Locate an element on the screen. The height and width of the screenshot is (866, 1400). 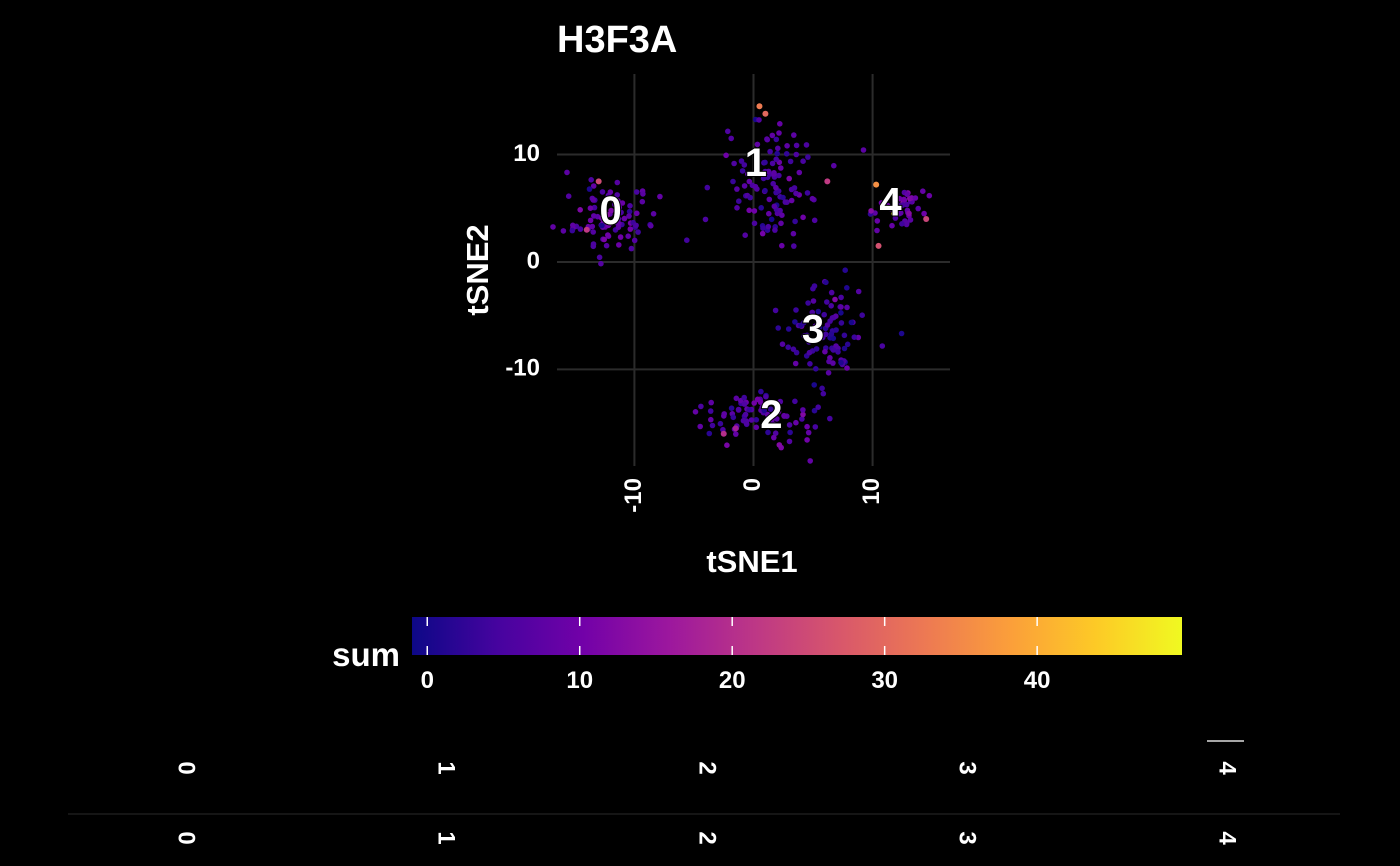
legend-title: sum is located at coordinates (366, 654).